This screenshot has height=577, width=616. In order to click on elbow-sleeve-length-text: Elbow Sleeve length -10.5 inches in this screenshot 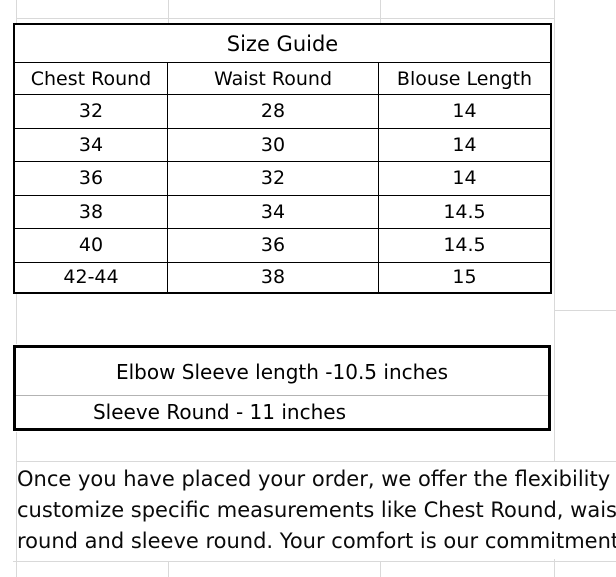, I will do `click(282, 372)`.